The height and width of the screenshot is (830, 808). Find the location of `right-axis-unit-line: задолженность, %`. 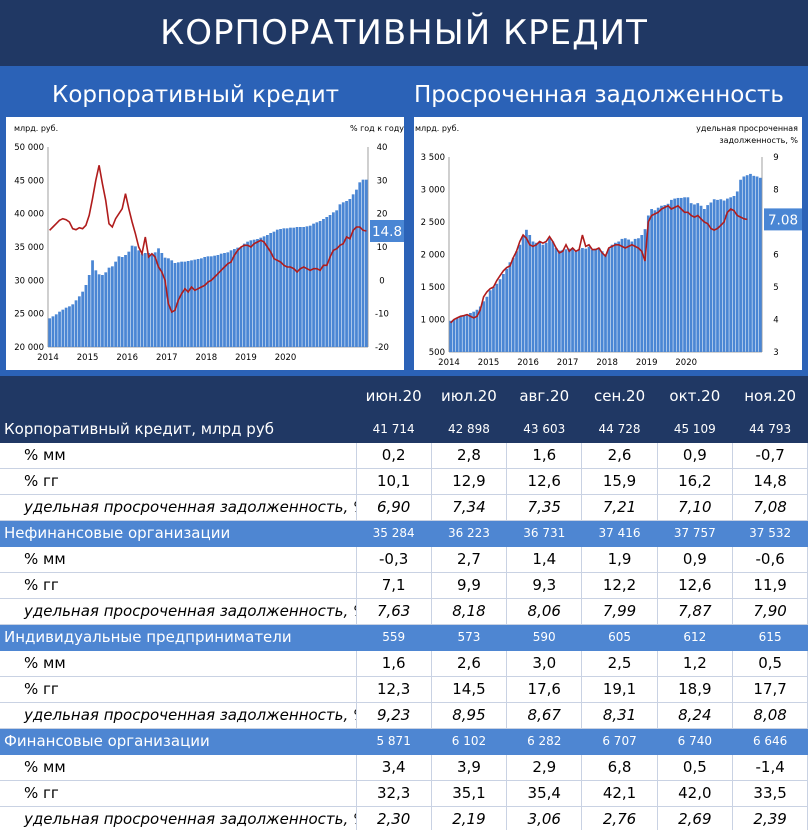

right-axis-unit-line: задолженность, % is located at coordinates (758, 140).